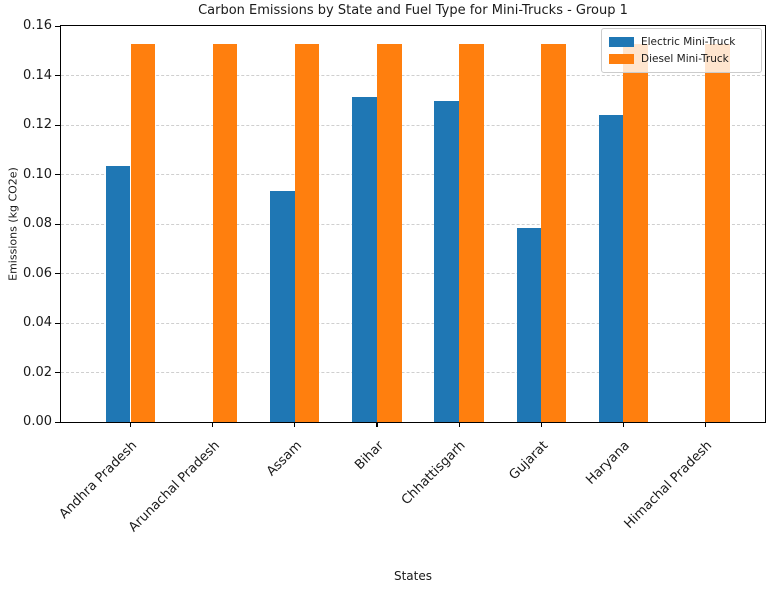 This screenshot has height=593, width=770. Describe the element at coordinates (412, 273) in the screenshot. I see `gridline-0.06` at that location.